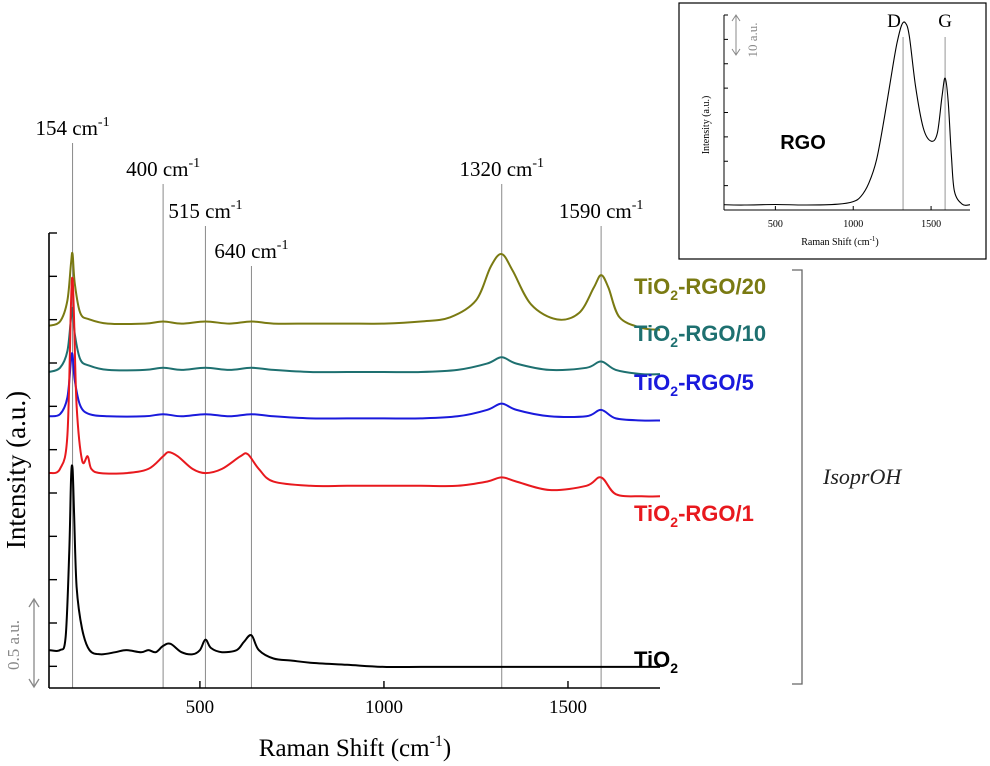 This screenshot has height=766, width=990. What do you see at coordinates (775, 224) in the screenshot?
I see `inset-x-tick-label: 500` at bounding box center [775, 224].